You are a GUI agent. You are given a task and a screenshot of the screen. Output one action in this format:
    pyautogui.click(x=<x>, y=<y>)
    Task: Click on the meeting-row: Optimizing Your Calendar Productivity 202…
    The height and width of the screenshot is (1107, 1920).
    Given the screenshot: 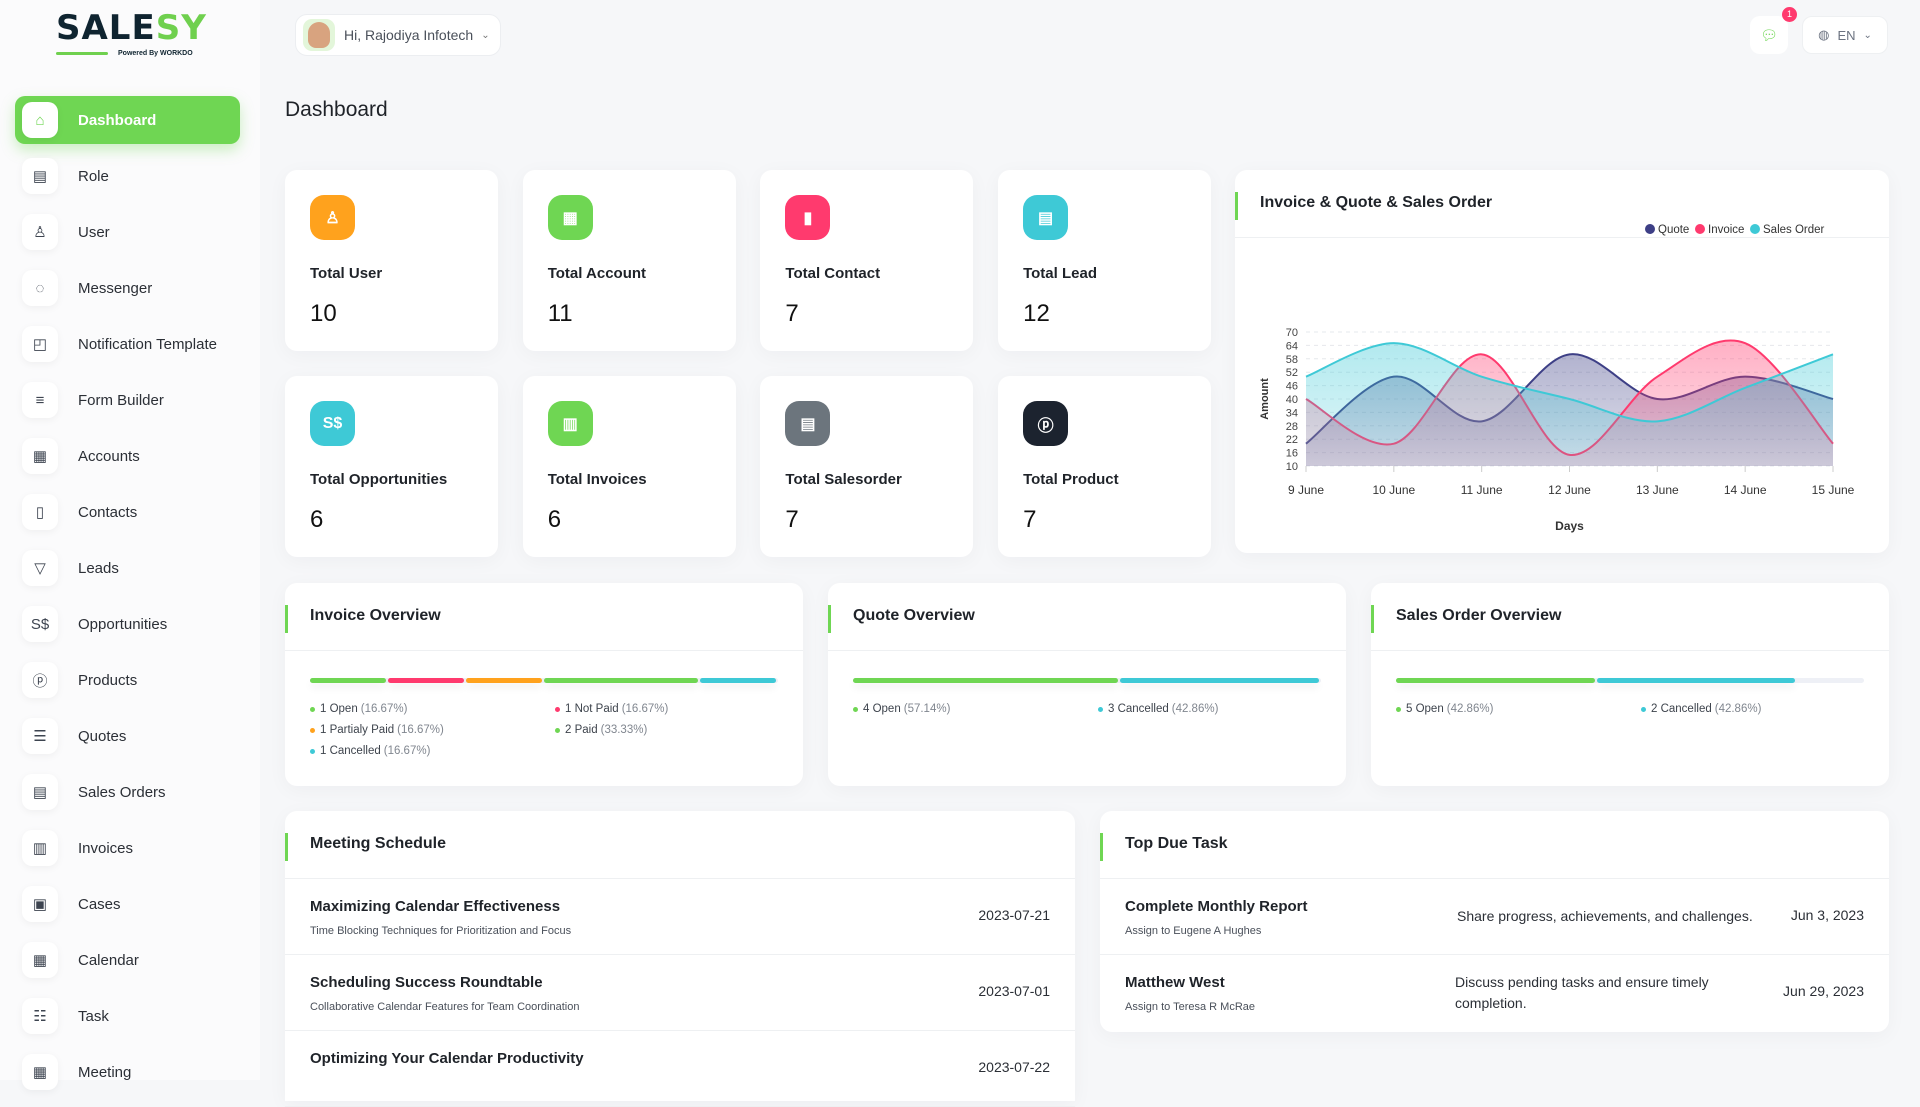 What is the action you would take?
    pyautogui.click(x=680, y=1069)
    